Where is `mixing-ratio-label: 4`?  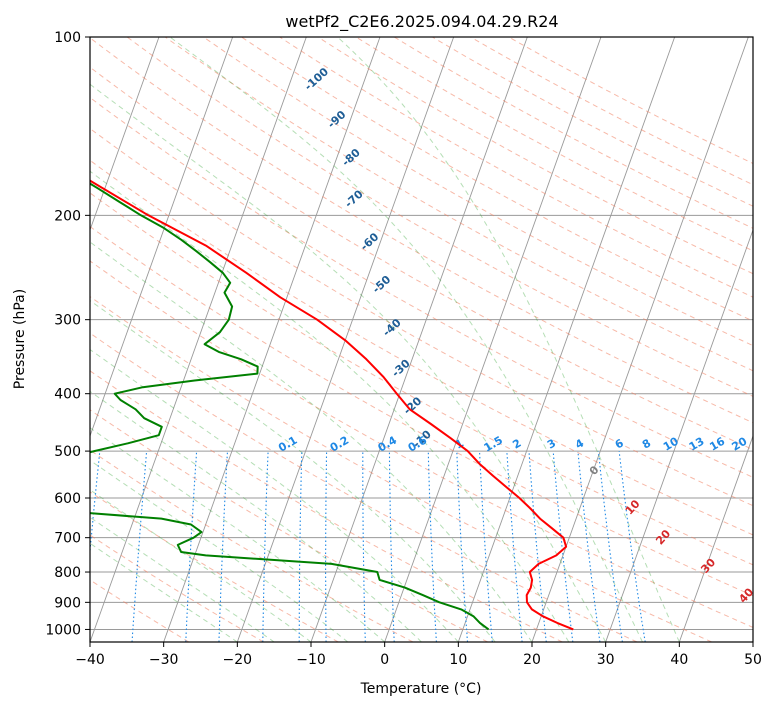 mixing-ratio-label: 4 is located at coordinates (579, 443).